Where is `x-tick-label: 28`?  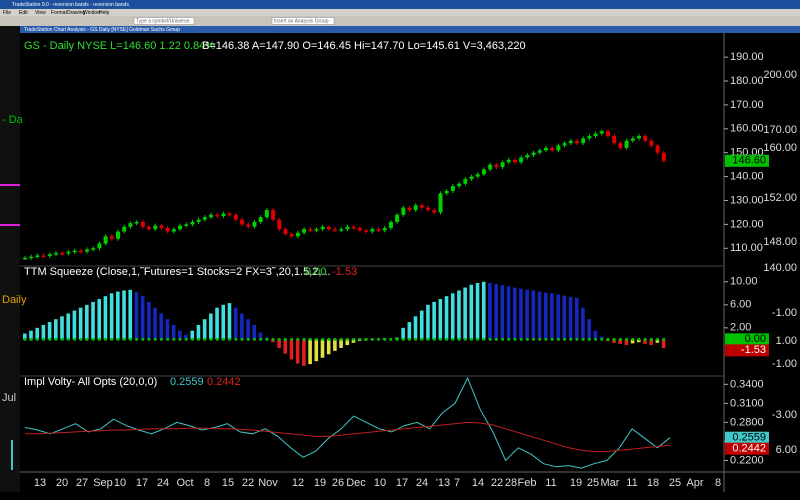 x-tick-label: 28 is located at coordinates (511, 483).